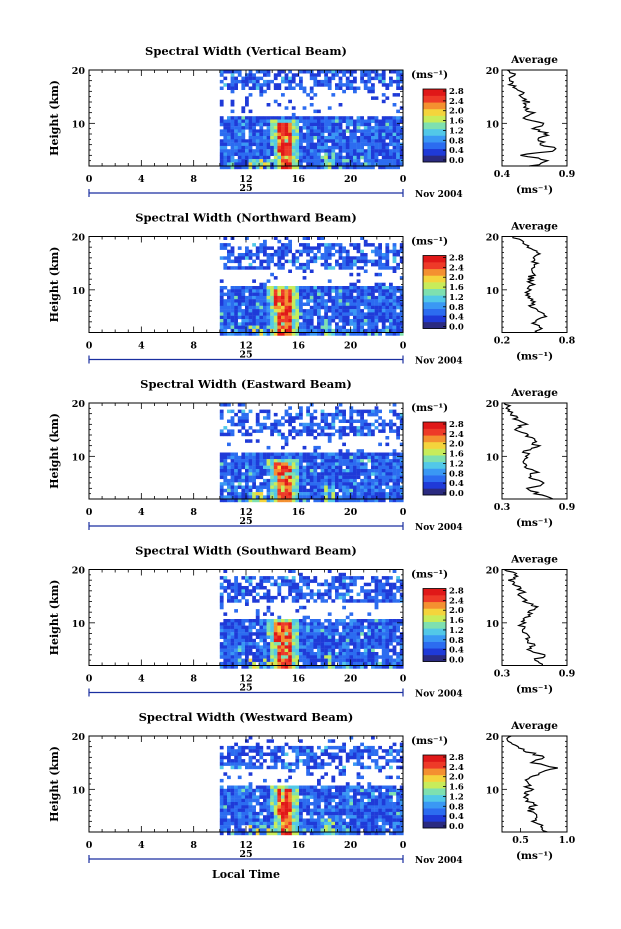 The image size is (621, 929). Describe the element at coordinates (534, 190) in the screenshot. I see `avg-unit-label: (ms⁻¹)` at that location.